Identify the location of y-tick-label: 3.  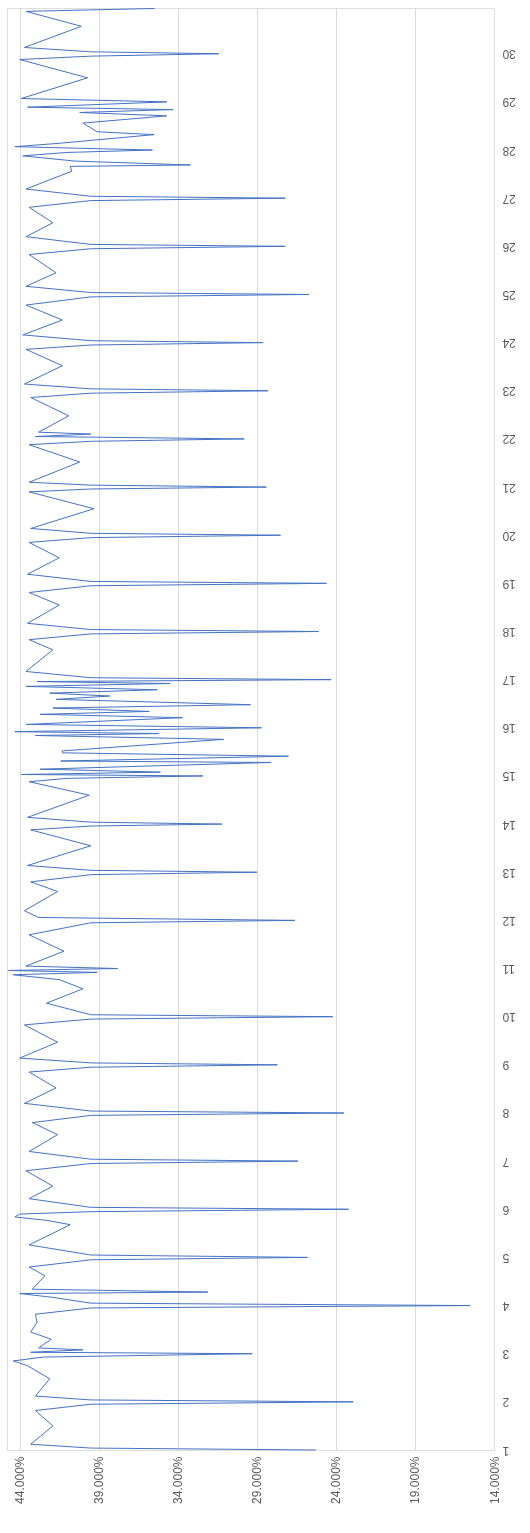
(506, 1354).